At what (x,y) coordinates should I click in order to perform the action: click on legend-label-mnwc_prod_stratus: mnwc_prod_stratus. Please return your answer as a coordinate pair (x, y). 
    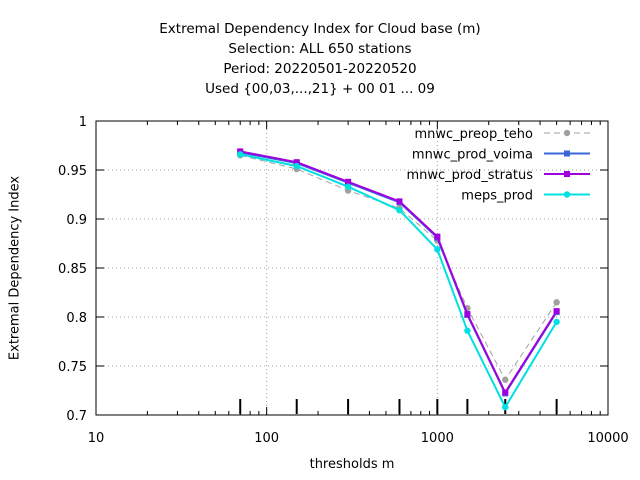
    Looking at the image, I should click on (470, 175).